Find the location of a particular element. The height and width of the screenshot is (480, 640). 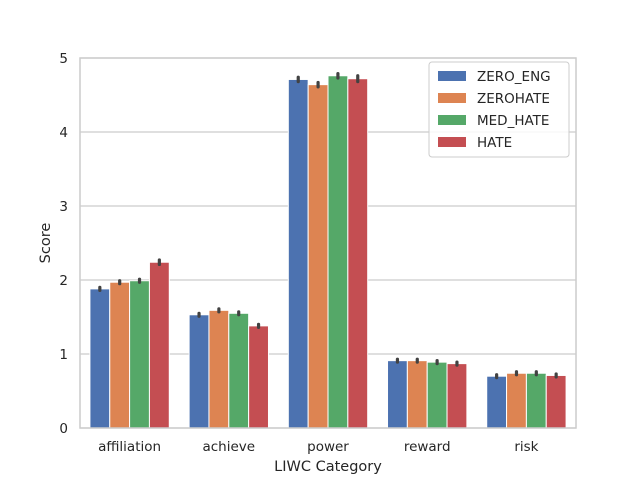

y-tick-label: 3 is located at coordinates (63, 207).